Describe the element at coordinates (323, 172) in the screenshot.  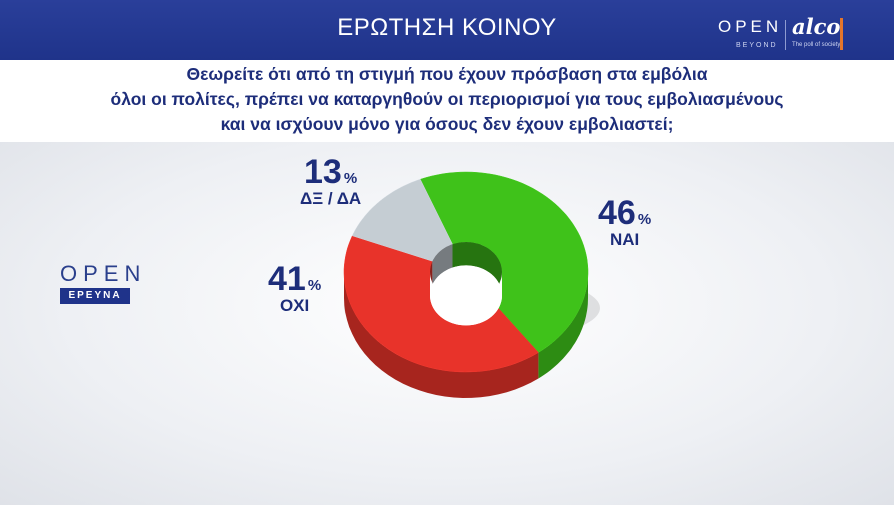
I see `value-label-dk: 13` at that location.